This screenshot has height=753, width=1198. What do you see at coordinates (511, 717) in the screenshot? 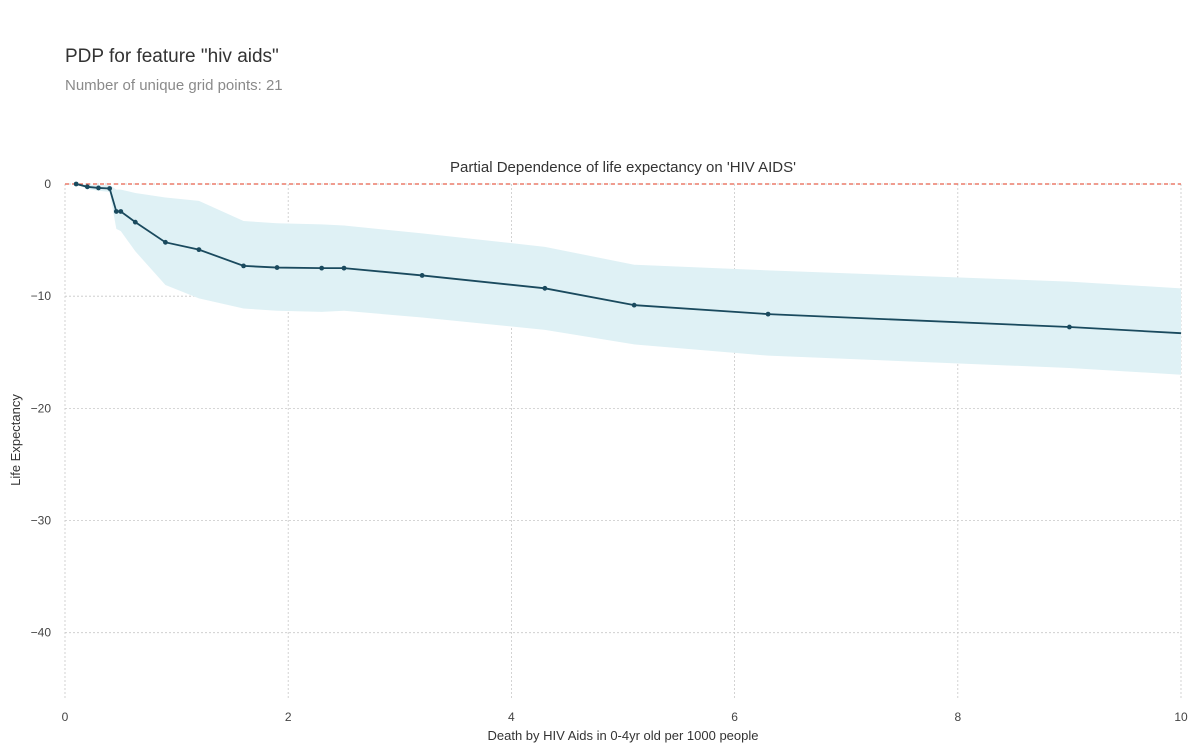
I see `x-tick-label: 4` at bounding box center [511, 717].